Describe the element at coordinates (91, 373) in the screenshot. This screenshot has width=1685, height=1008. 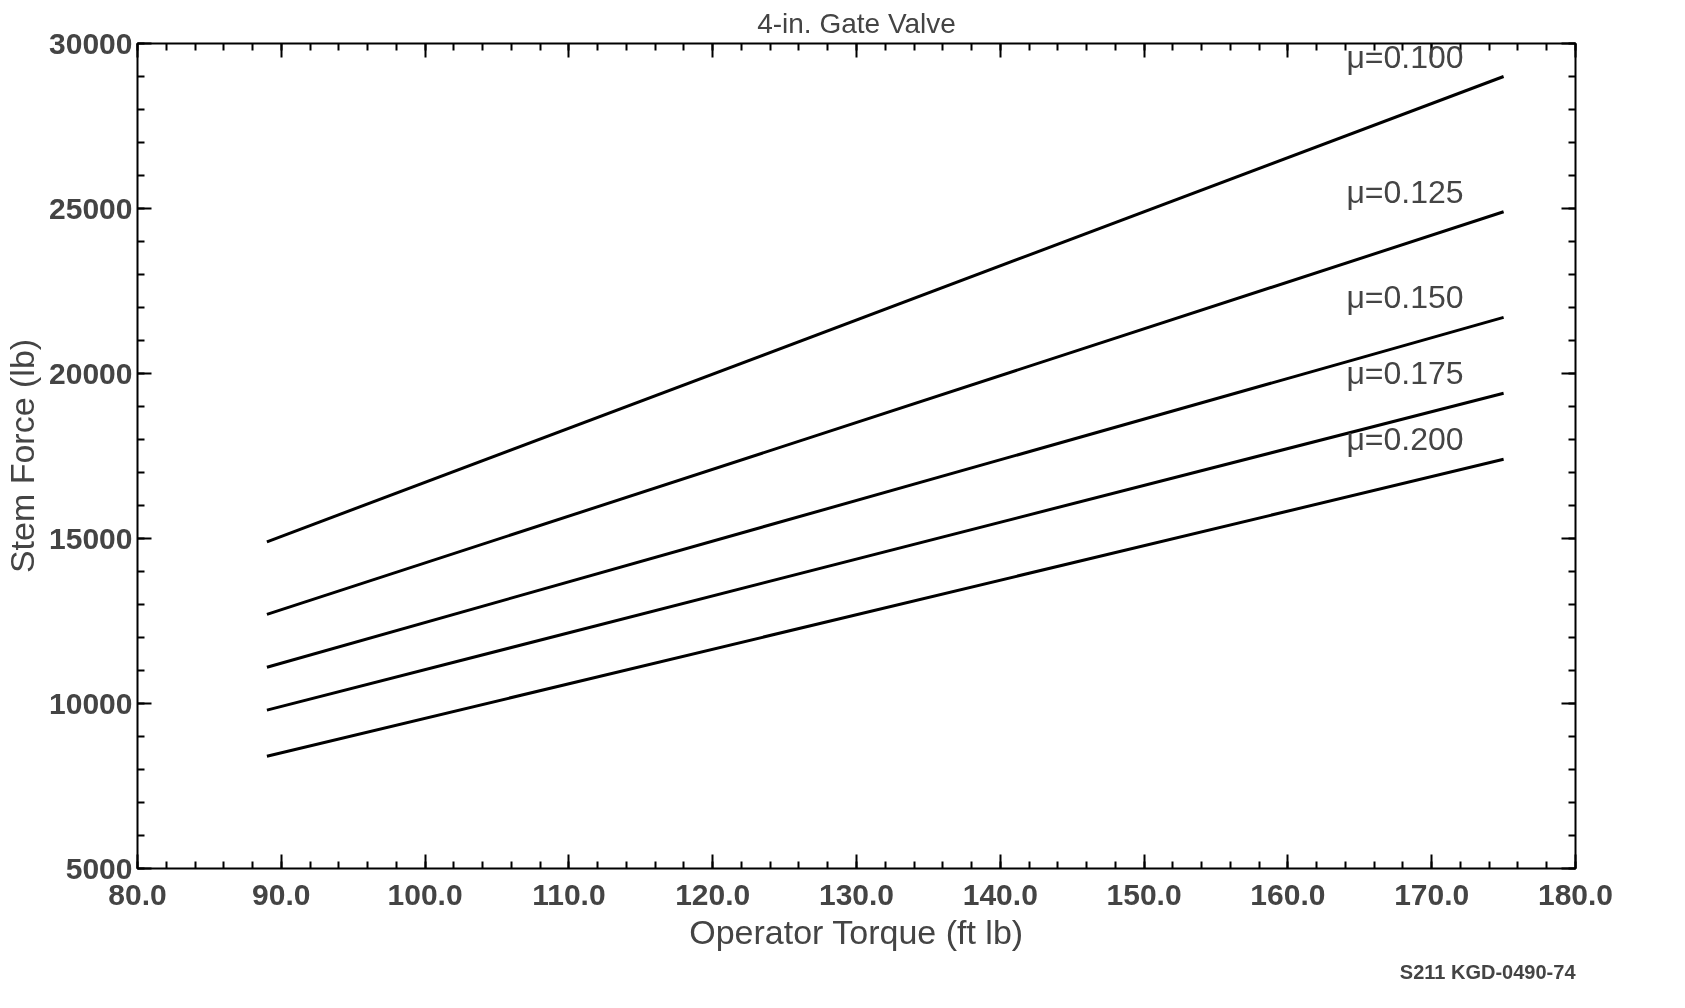
I see `y-tick-label: 20000` at that location.